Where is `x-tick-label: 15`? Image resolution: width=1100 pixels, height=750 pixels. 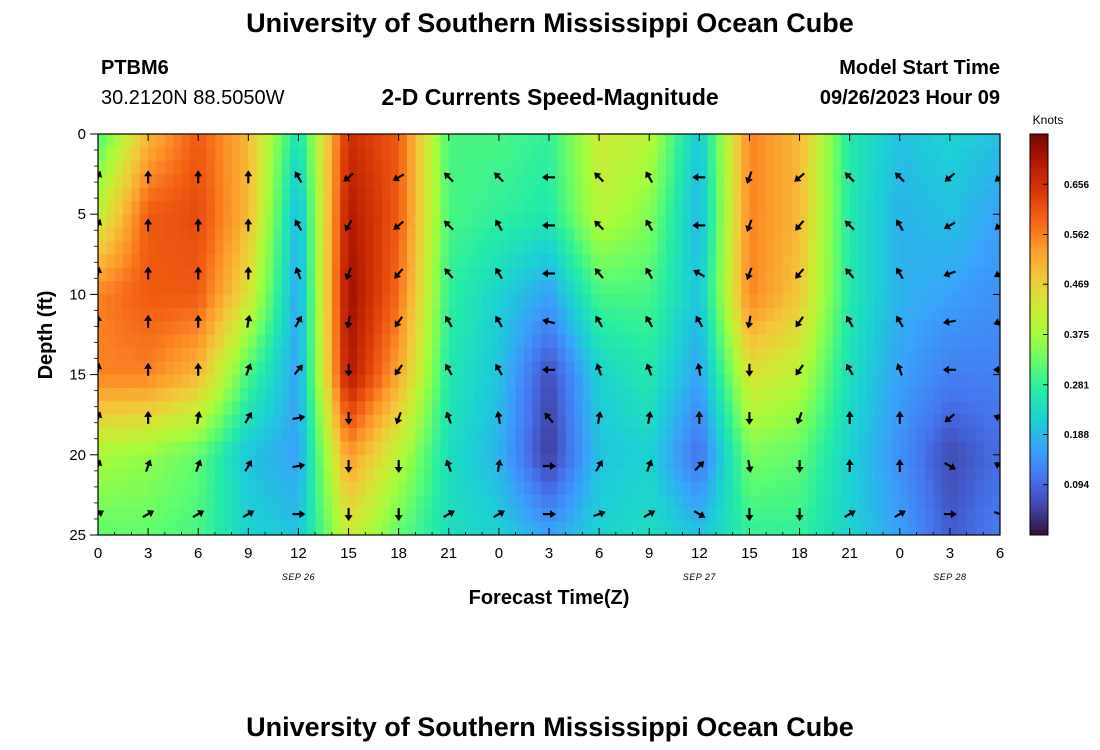 x-tick-label: 15 is located at coordinates (749, 553).